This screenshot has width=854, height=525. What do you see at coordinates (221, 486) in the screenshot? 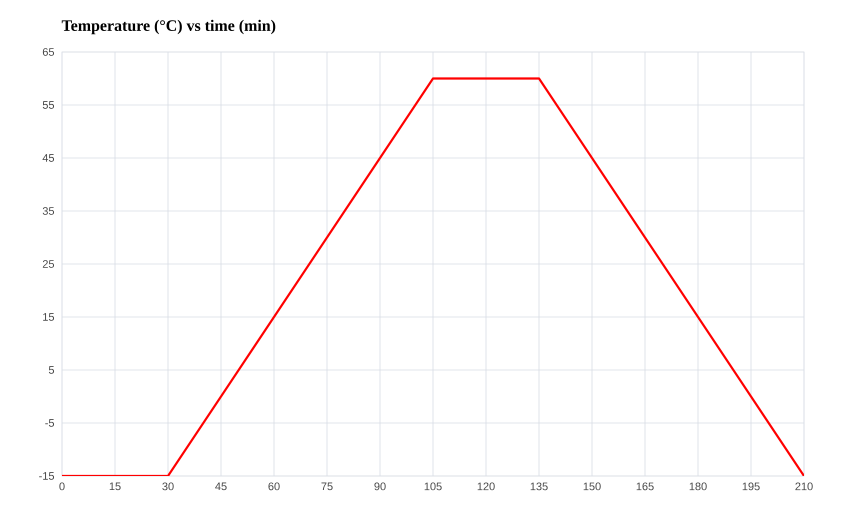
I see `x-tick-label: 45` at bounding box center [221, 486].